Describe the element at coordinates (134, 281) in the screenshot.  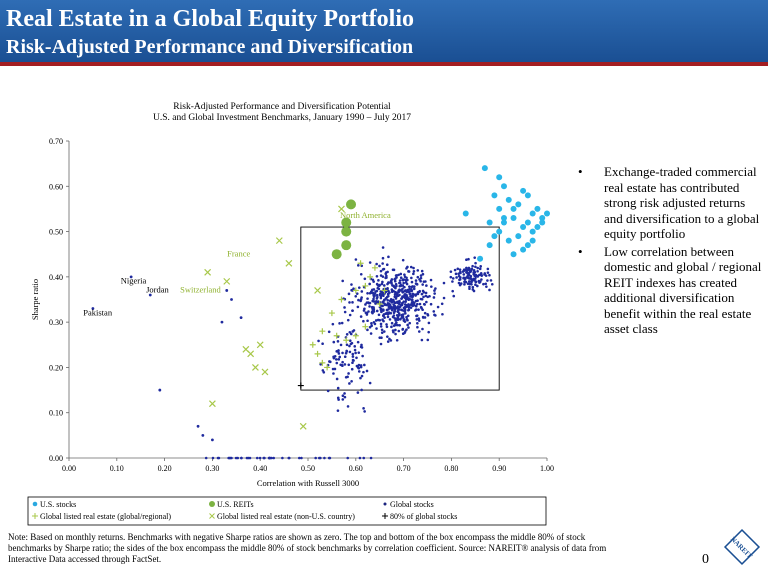
I see `annotation-label: Nigeria` at that location.